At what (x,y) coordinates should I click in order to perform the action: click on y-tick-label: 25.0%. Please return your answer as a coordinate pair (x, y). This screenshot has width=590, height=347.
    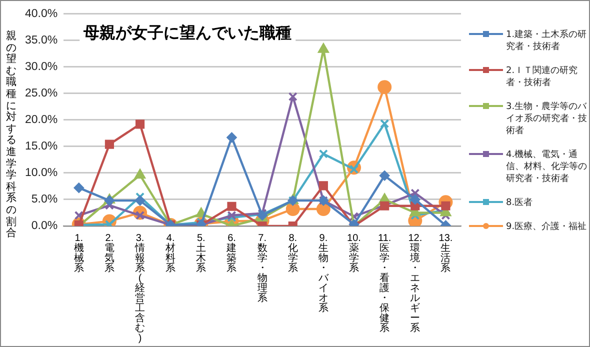
    Looking at the image, I should click on (41, 94).